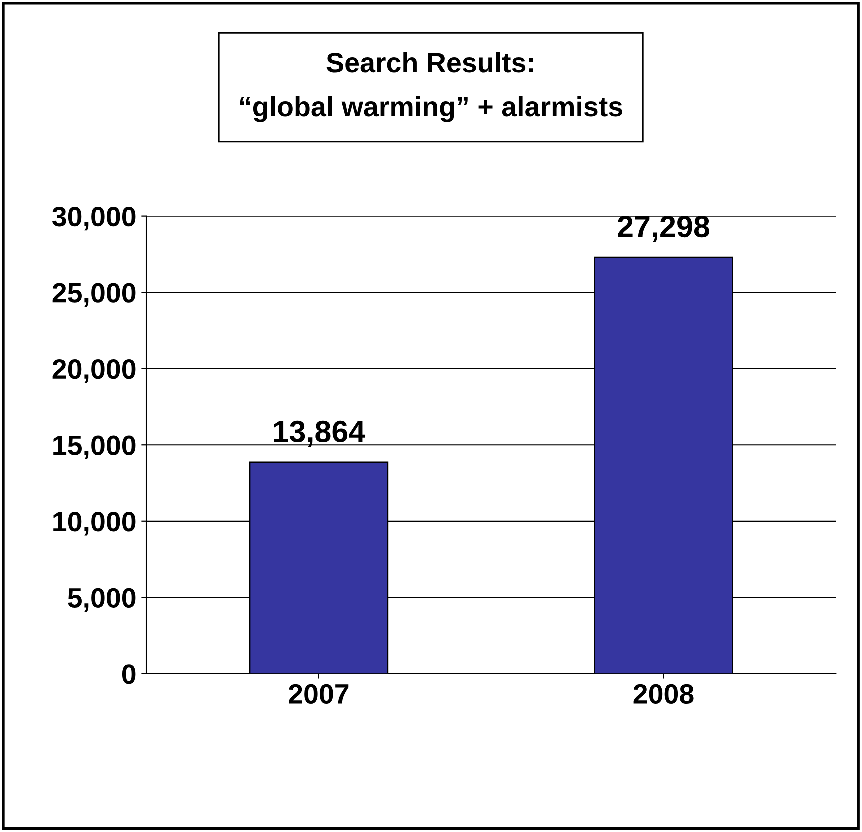 The image size is (862, 832). I want to click on y-tick-label: 30,000, so click(94, 218).